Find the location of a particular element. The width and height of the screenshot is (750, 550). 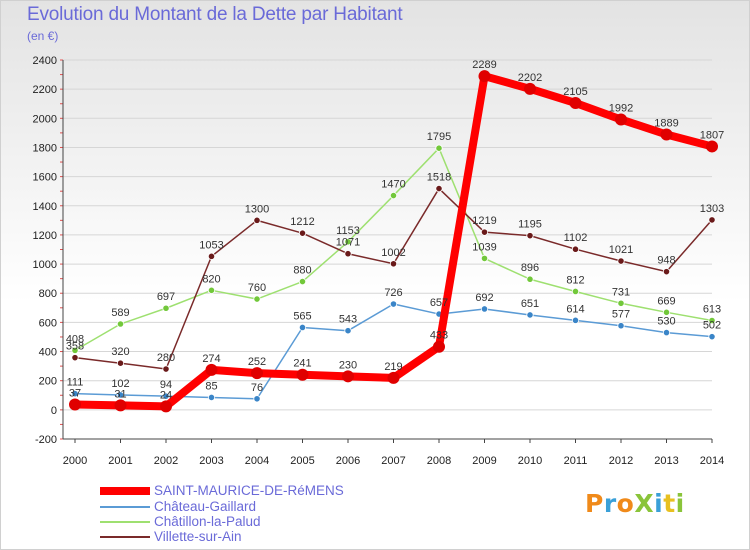

data-label: 502 is located at coordinates (712, 326).